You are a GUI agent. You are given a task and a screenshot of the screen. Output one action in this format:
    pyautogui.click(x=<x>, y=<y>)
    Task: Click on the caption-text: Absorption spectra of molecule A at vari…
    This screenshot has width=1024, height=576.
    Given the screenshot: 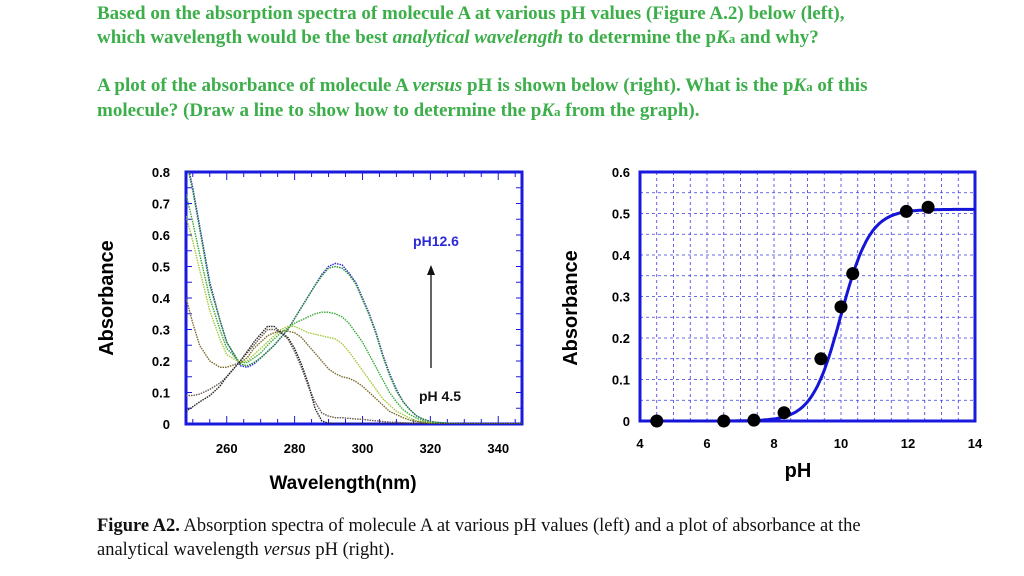 What is the action you would take?
    pyautogui.click(x=520, y=526)
    